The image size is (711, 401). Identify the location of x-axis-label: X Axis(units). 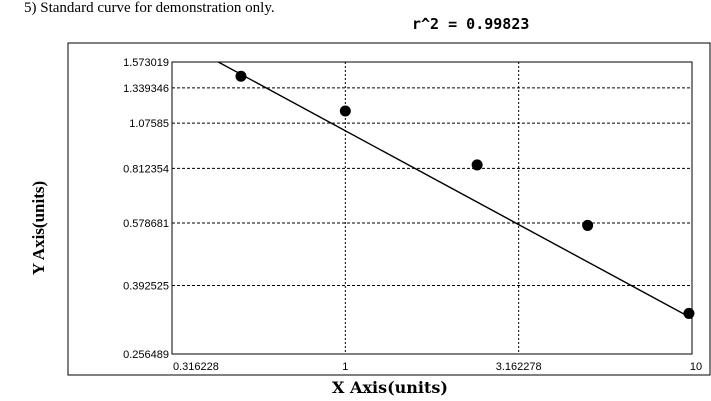
(390, 387).